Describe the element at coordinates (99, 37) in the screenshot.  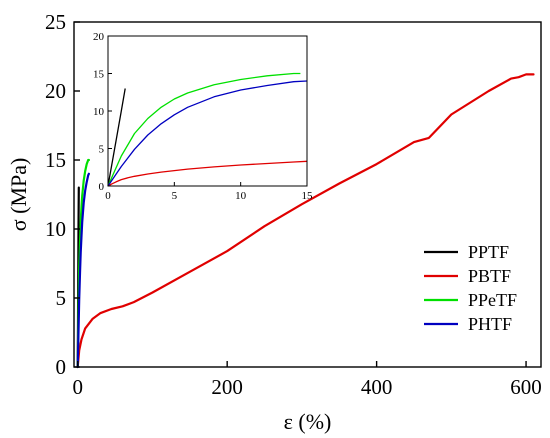
I see `inset-y-tick-label: 20` at that location.